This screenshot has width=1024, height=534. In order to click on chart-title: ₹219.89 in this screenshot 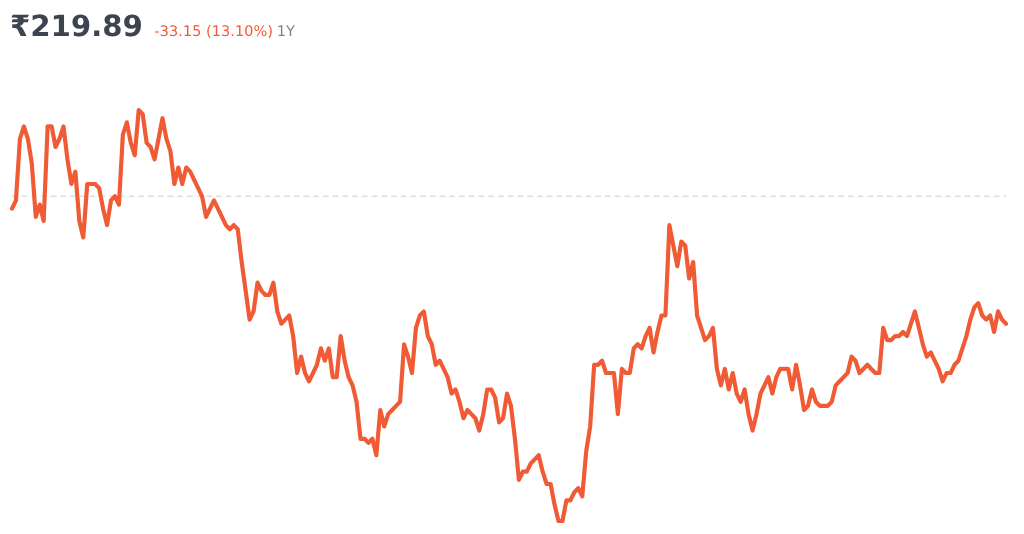, I will do `click(76, 25)`.